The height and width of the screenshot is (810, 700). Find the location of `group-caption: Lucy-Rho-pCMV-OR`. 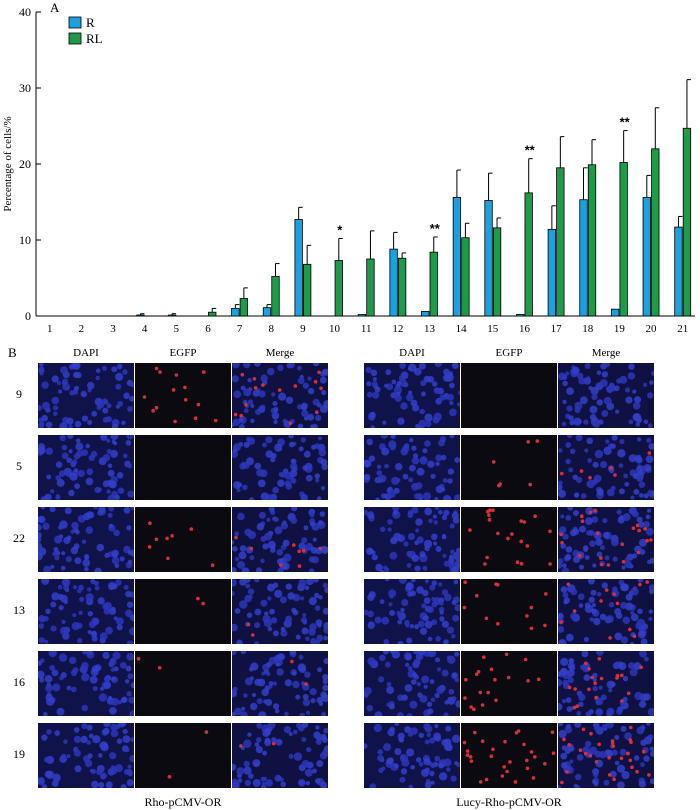

group-caption: Lucy-Rho-pCMV-OR is located at coordinates (509, 802).